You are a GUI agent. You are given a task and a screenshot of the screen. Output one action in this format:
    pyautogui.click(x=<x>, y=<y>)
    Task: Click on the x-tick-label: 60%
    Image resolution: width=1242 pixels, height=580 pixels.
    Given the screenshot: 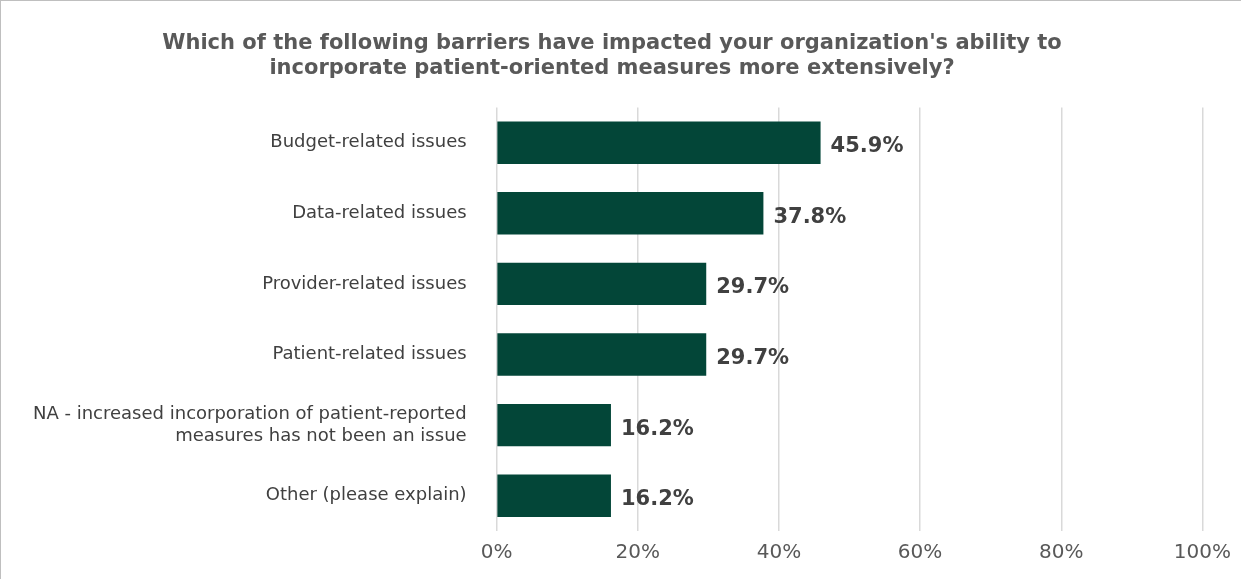 What is the action you would take?
    pyautogui.click(x=920, y=551)
    